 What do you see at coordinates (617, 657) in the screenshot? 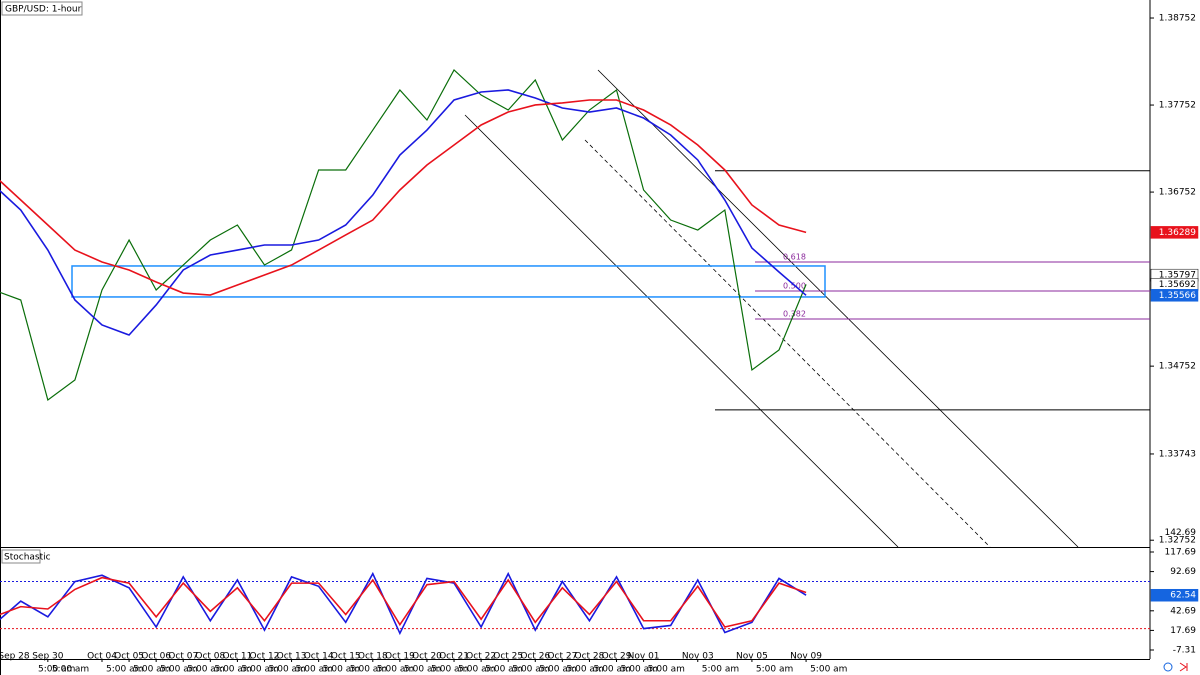
I see `x-tick-label: Oct 29` at bounding box center [617, 657].